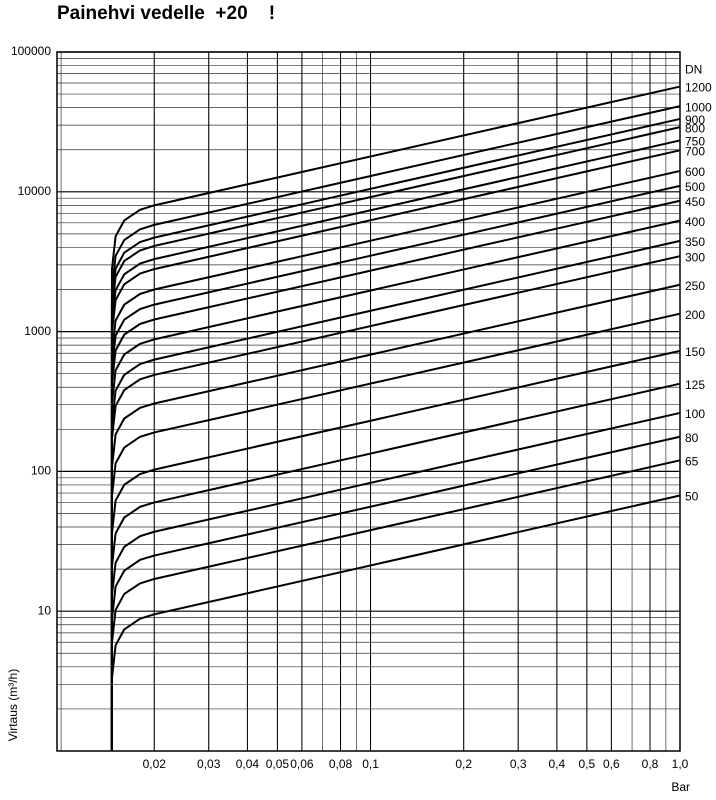 This screenshot has width=716, height=800. What do you see at coordinates (680, 787) in the screenshot?
I see `x-axis-label: Bar` at bounding box center [680, 787].